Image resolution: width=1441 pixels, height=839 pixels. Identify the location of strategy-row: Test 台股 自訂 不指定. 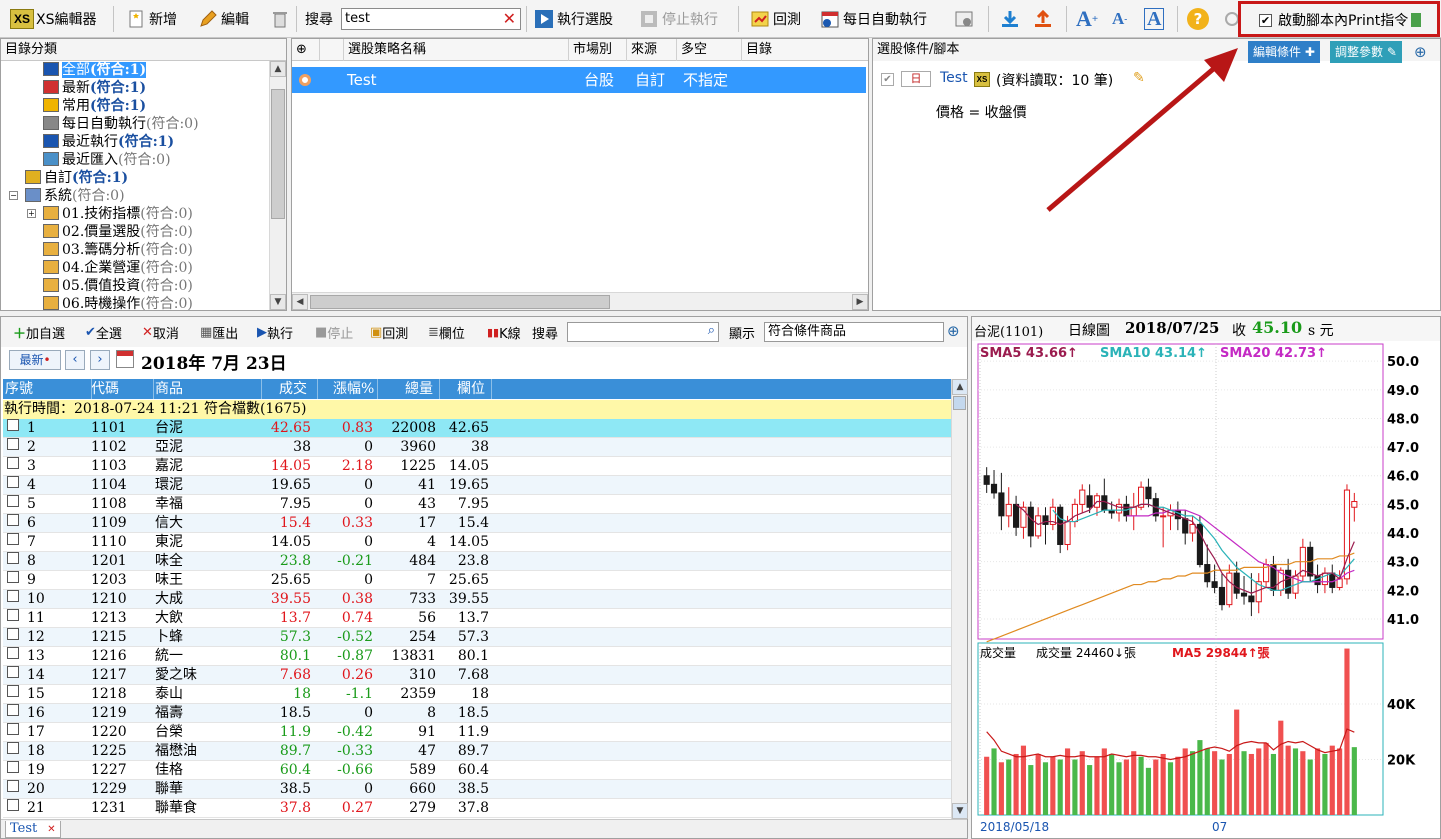
(579, 80).